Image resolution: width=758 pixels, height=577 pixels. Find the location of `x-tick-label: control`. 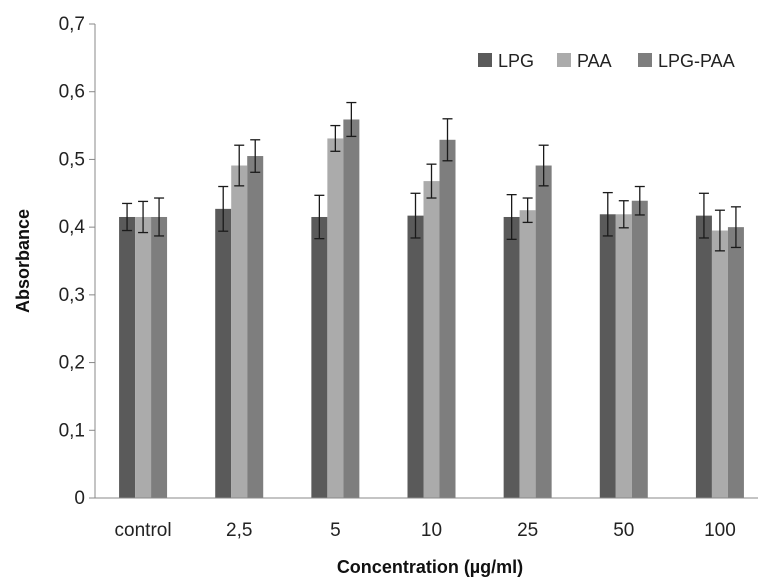

x-tick-label: control is located at coordinates (143, 530).